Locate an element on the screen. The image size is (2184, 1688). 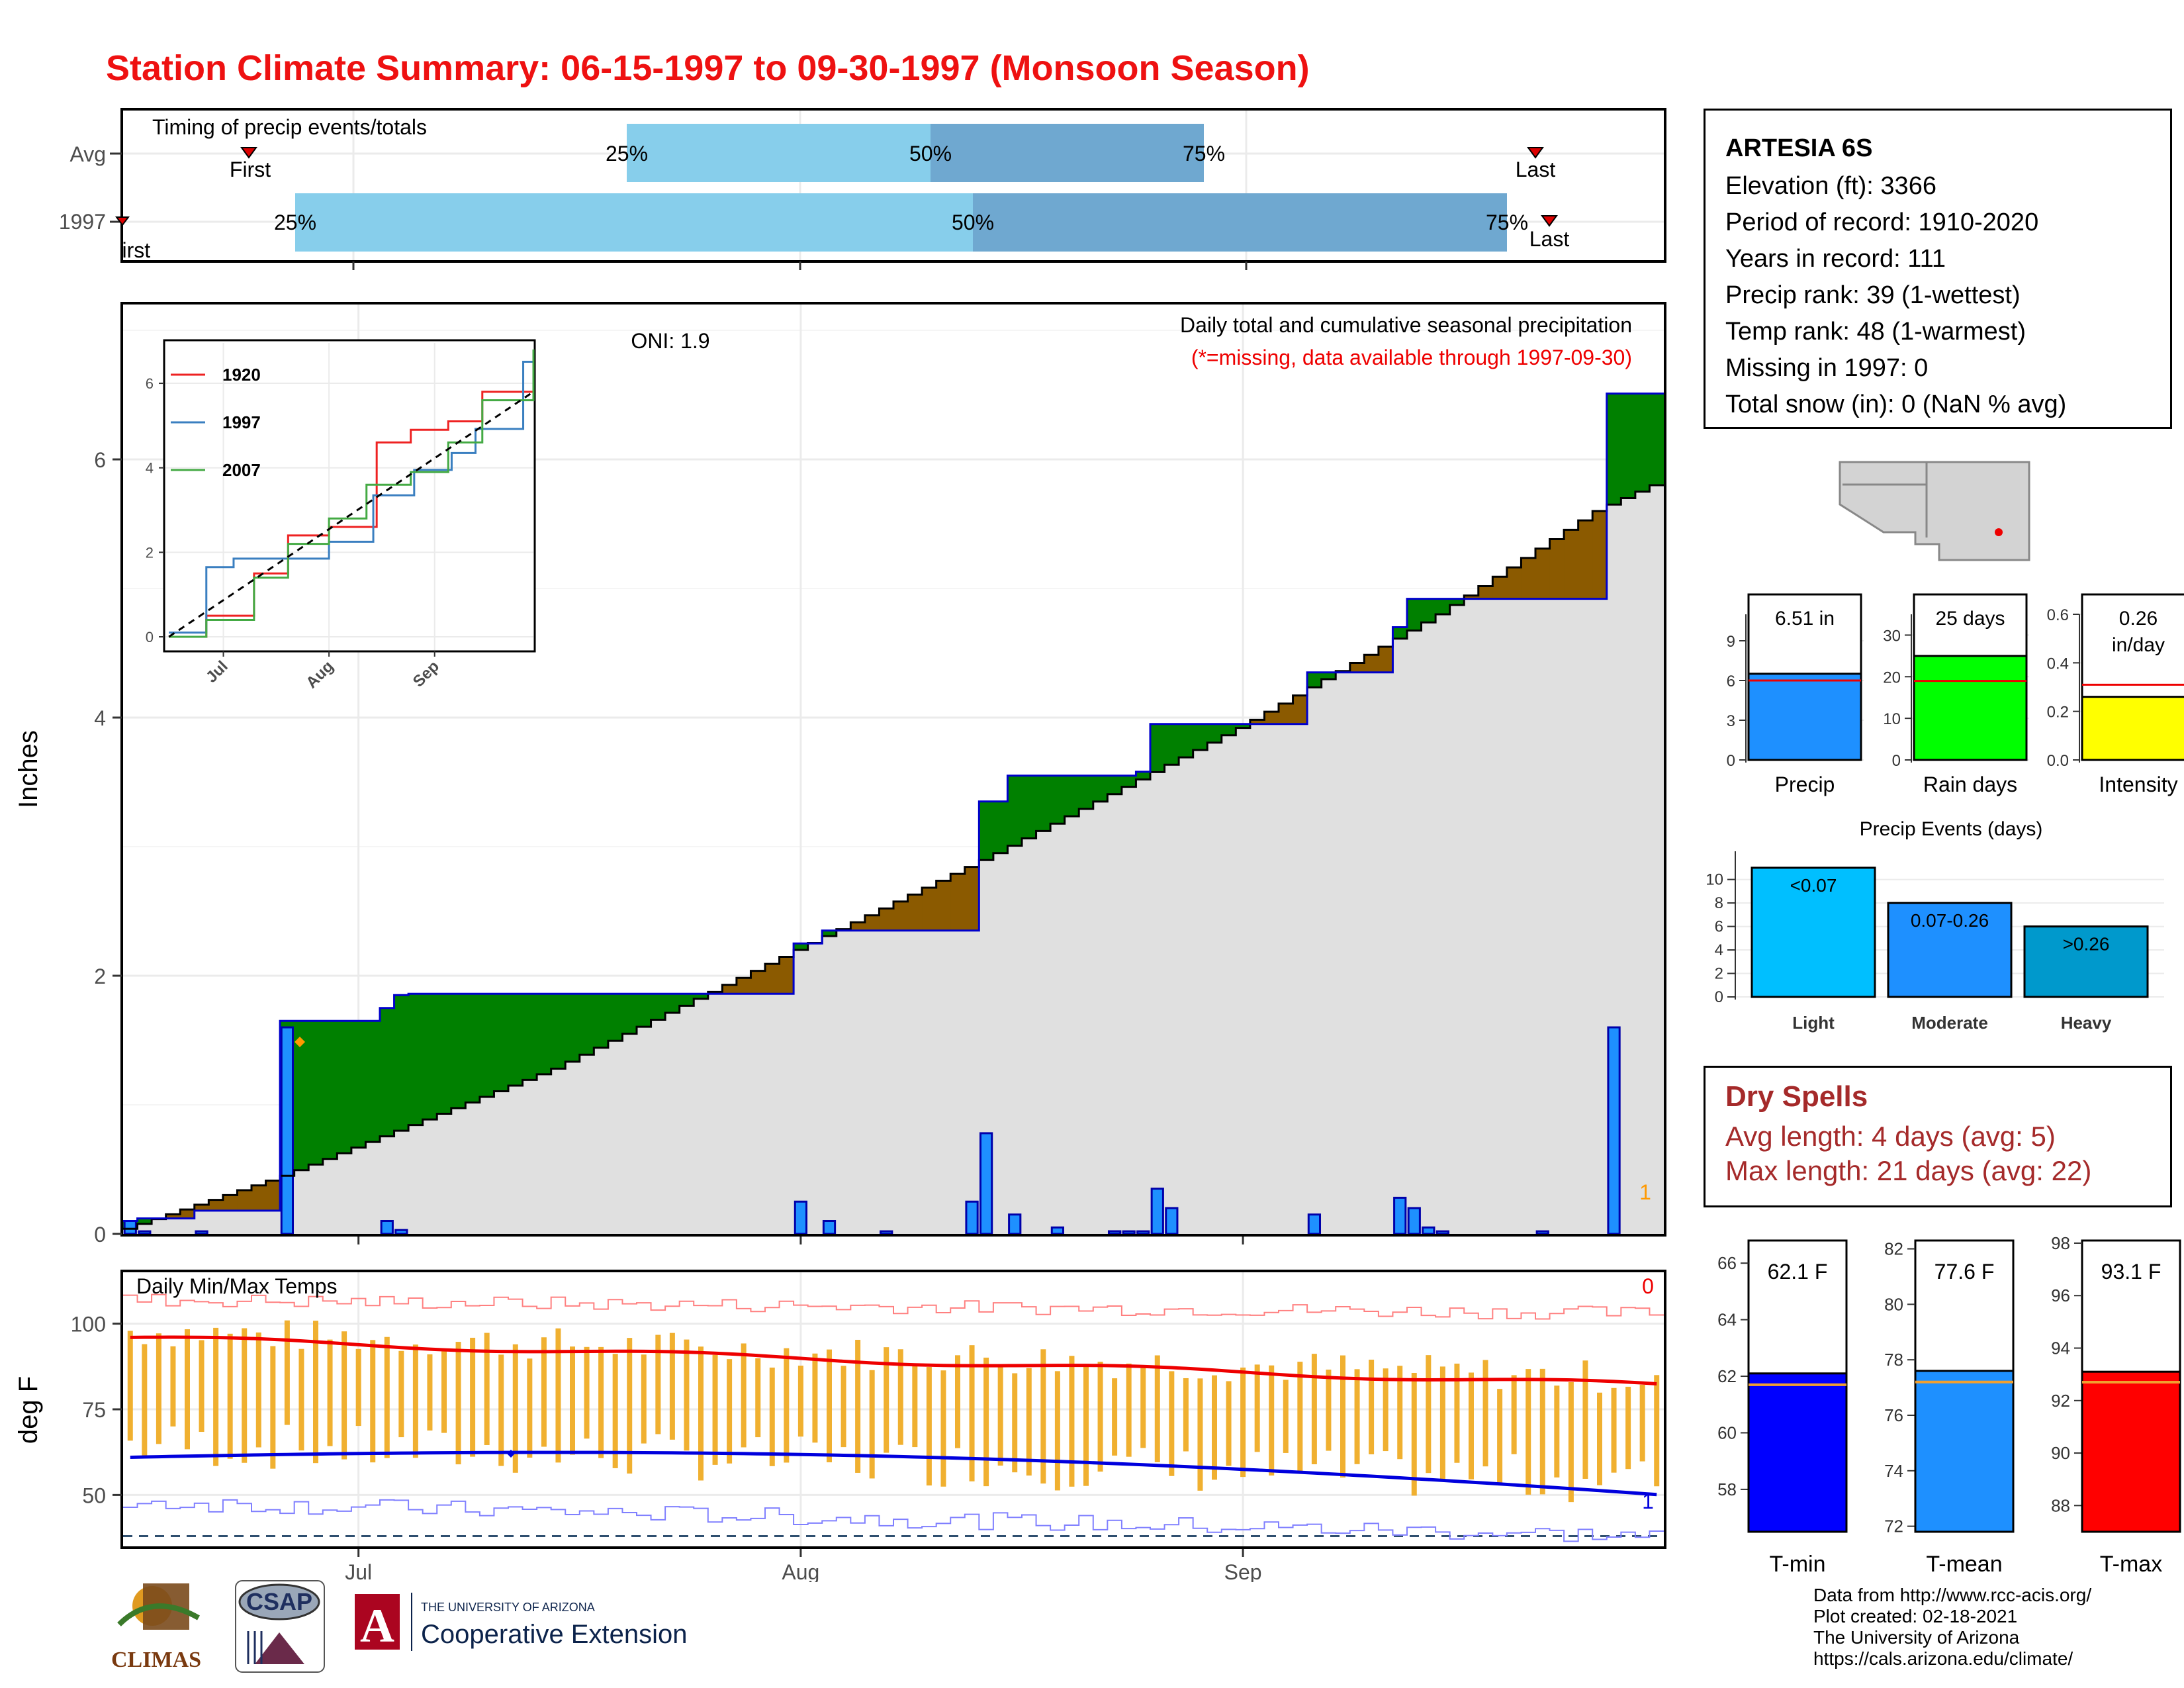
footer-line: The University of Arizona is located at coordinates (1917, 1637).